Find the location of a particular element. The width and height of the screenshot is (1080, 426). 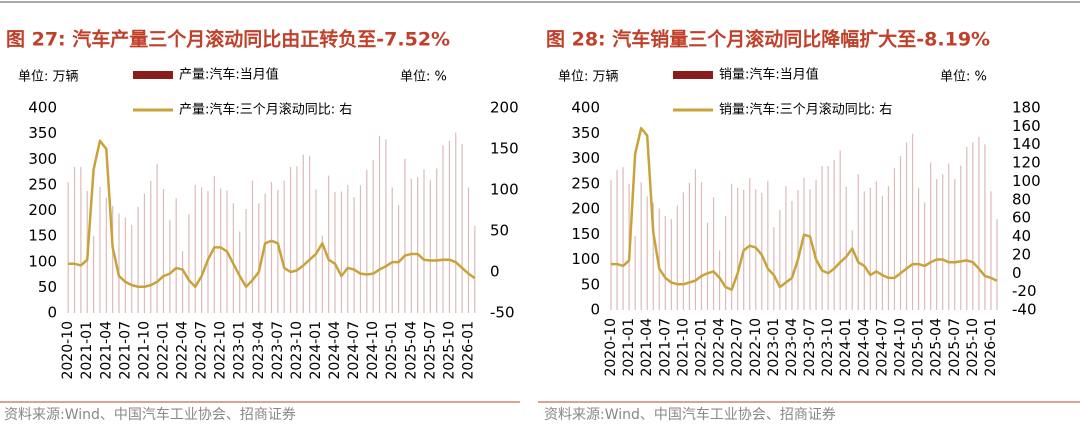

x-tick-label: 2023-01 is located at coordinates (240, 350).